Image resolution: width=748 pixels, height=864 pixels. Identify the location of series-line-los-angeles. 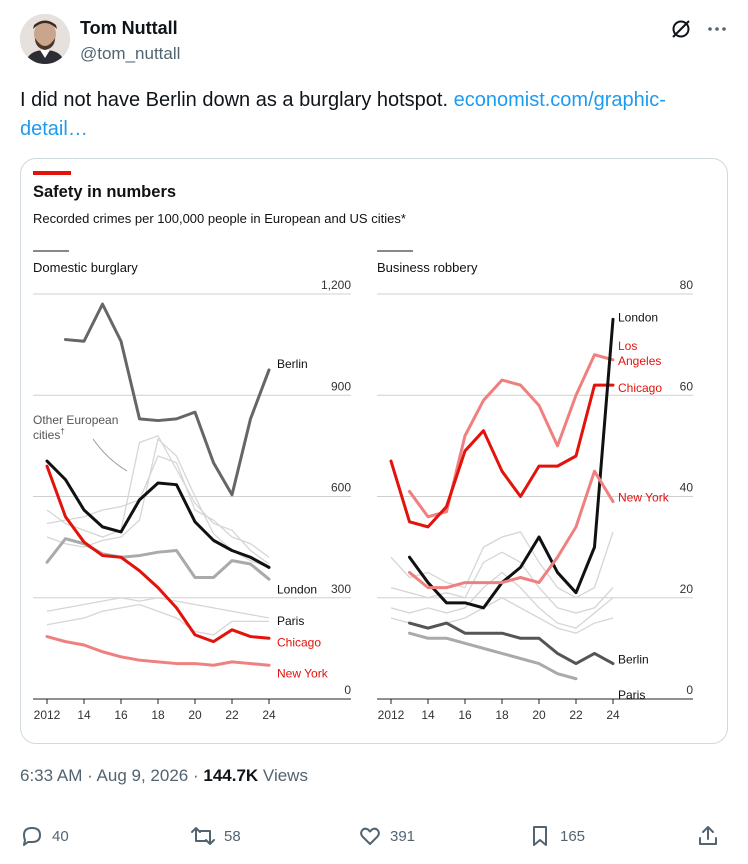
(511, 436).